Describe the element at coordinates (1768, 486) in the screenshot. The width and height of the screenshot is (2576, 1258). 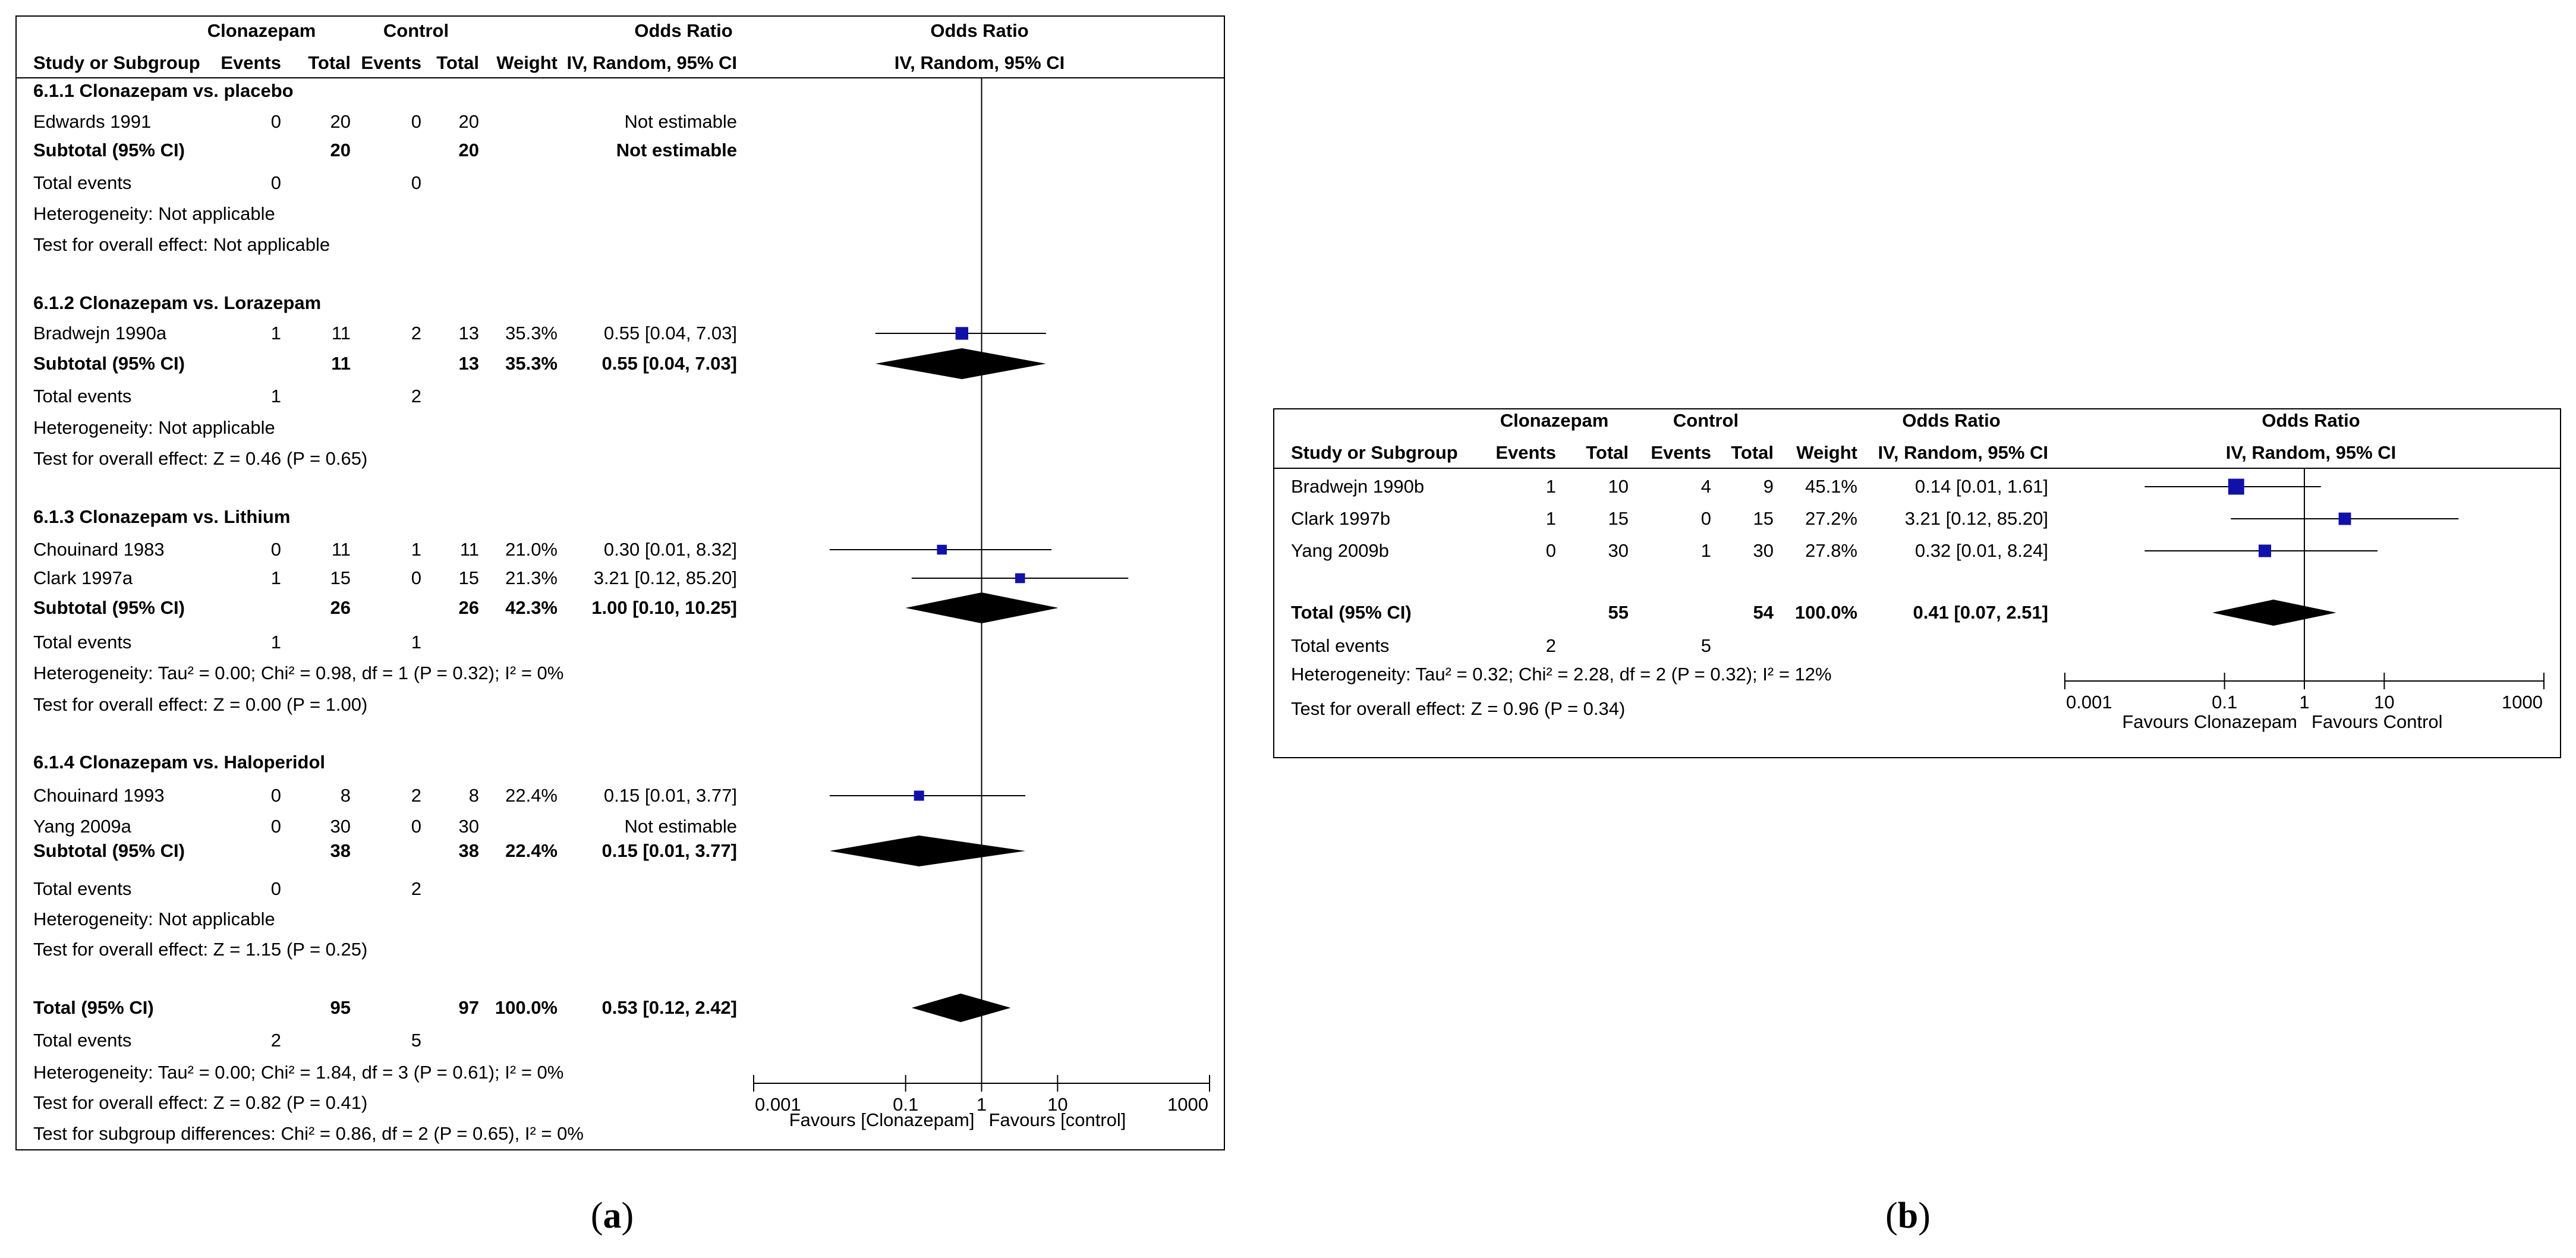
I see `study-row-total-2: 9` at that location.